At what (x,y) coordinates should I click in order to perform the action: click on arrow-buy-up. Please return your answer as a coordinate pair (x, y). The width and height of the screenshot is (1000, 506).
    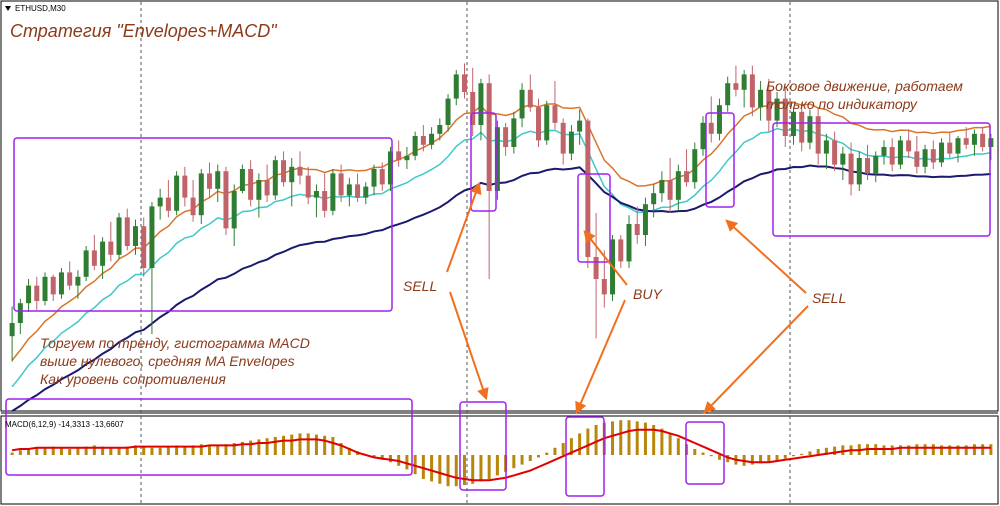
    Looking at the image, I should click on (605, 258).